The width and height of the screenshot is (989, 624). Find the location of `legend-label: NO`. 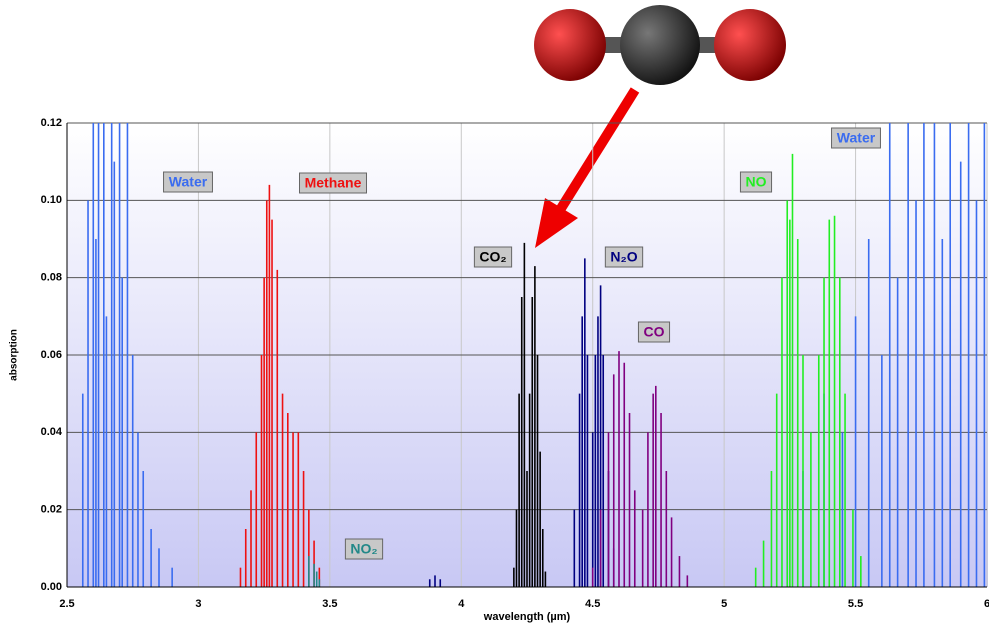

legend-label: NO is located at coordinates (756, 182).